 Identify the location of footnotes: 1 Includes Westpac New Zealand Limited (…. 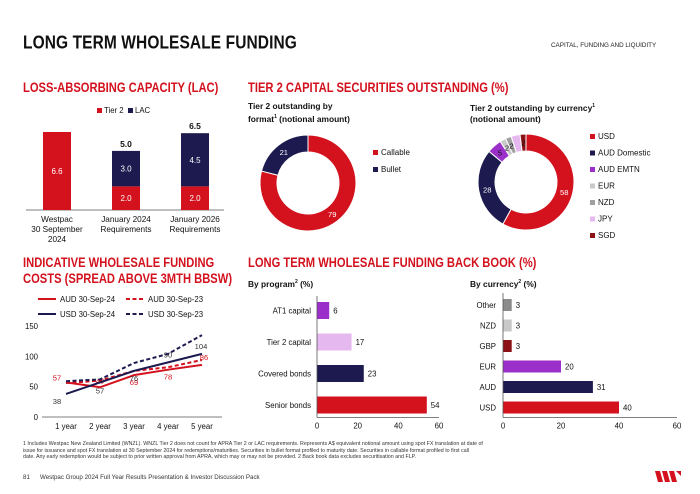
(253, 451).